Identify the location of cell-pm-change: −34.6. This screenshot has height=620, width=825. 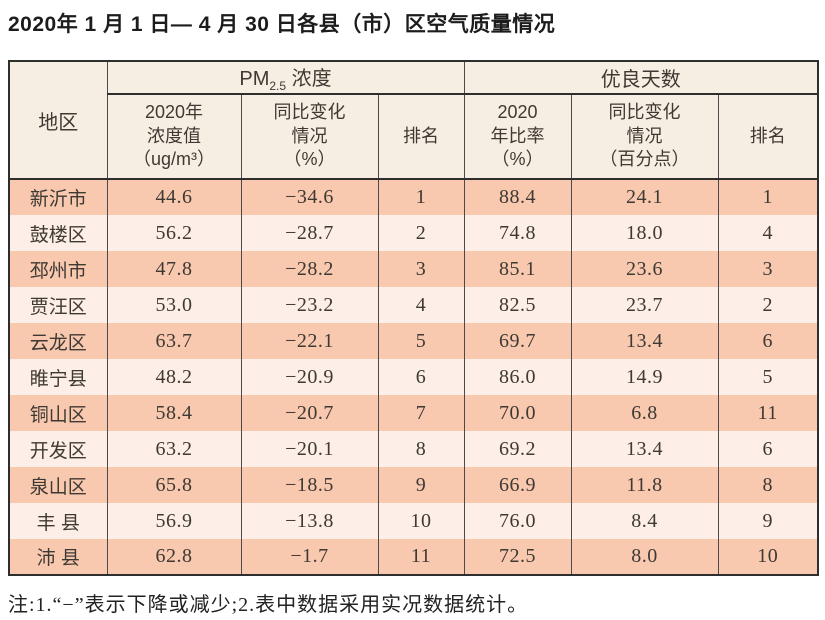
(309, 197).